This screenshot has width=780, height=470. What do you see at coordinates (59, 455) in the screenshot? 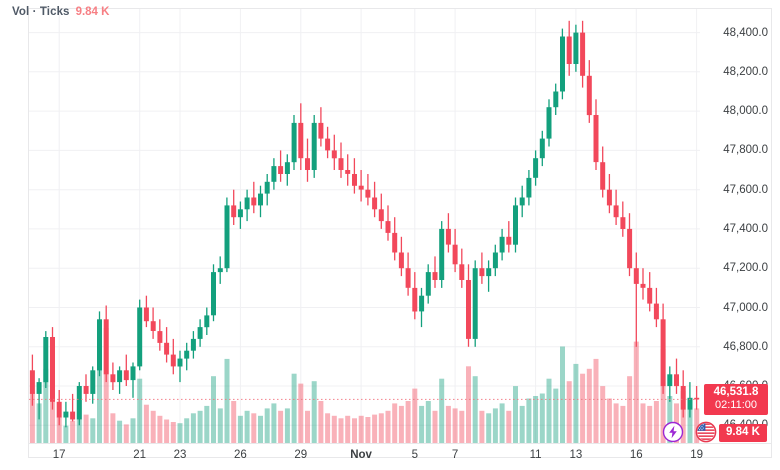
I see `time-tick-label: 17` at bounding box center [59, 455].